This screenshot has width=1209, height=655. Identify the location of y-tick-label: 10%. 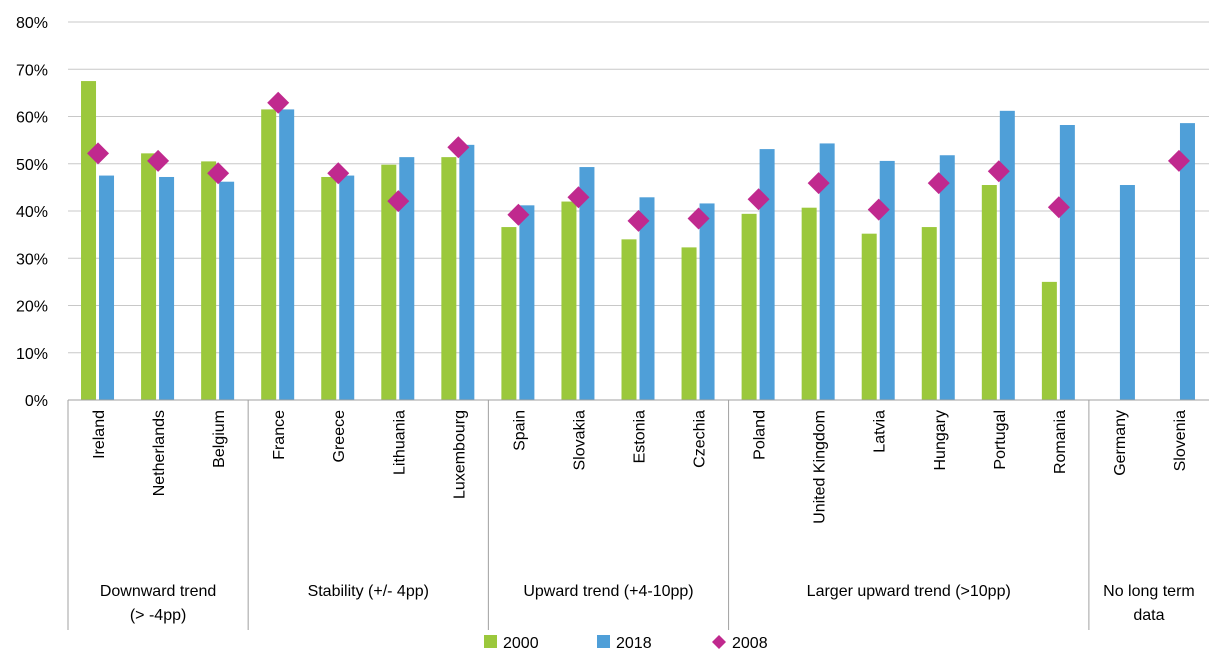
(32, 354).